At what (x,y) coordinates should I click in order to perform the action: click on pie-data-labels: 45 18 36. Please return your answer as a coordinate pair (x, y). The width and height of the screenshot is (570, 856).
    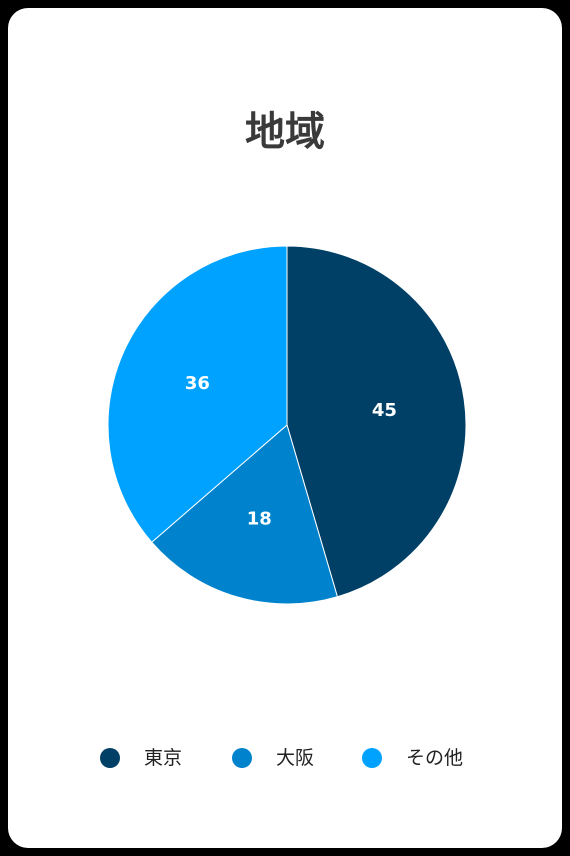
    Looking at the image, I should click on (291, 451).